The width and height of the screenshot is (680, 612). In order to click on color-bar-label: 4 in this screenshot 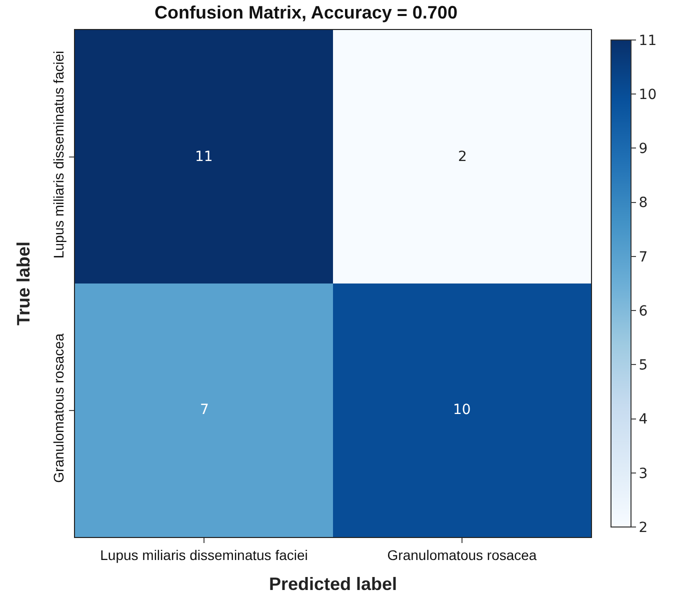, I will do `click(643, 420)`.